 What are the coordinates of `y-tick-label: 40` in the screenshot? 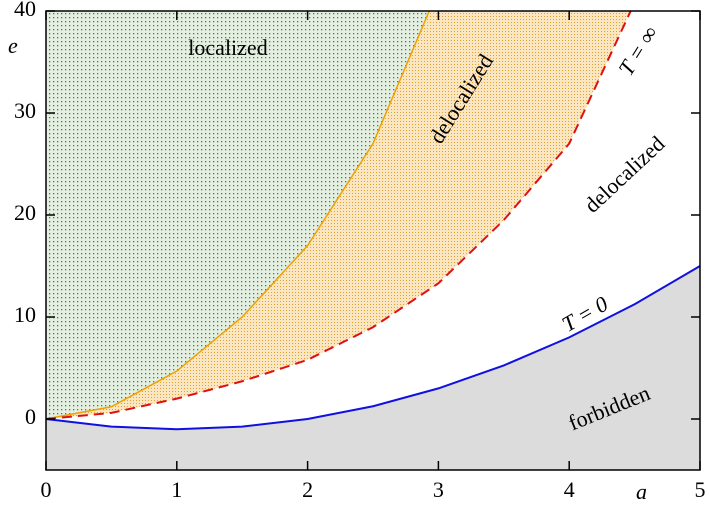 It's located at (25, 10).